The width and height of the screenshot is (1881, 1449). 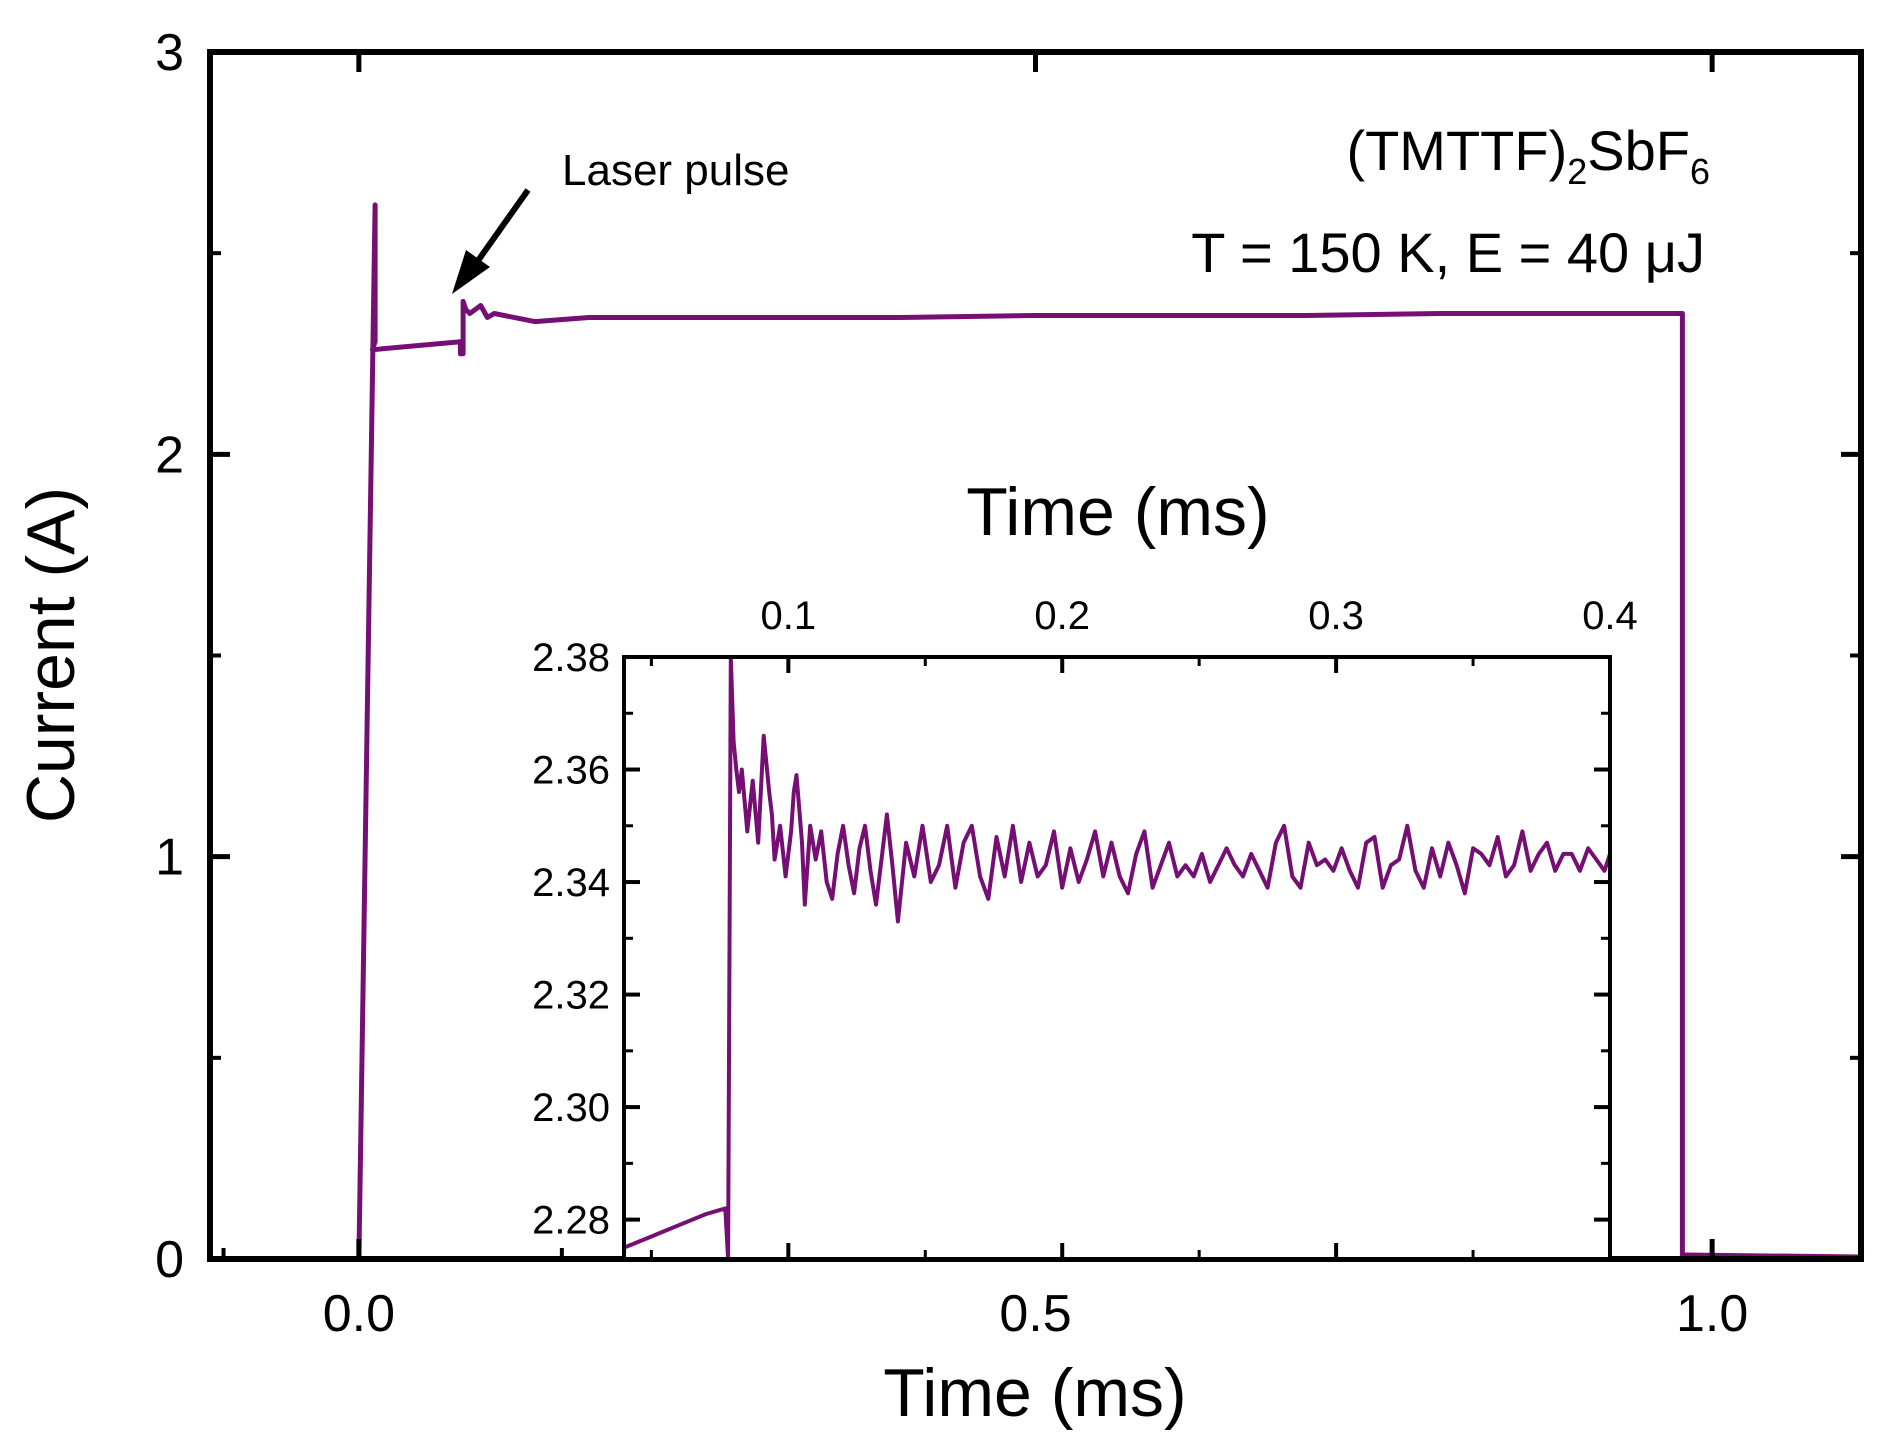 What do you see at coordinates (169, 455) in the screenshot?
I see `main-y-tick-label-2: 2` at bounding box center [169, 455].